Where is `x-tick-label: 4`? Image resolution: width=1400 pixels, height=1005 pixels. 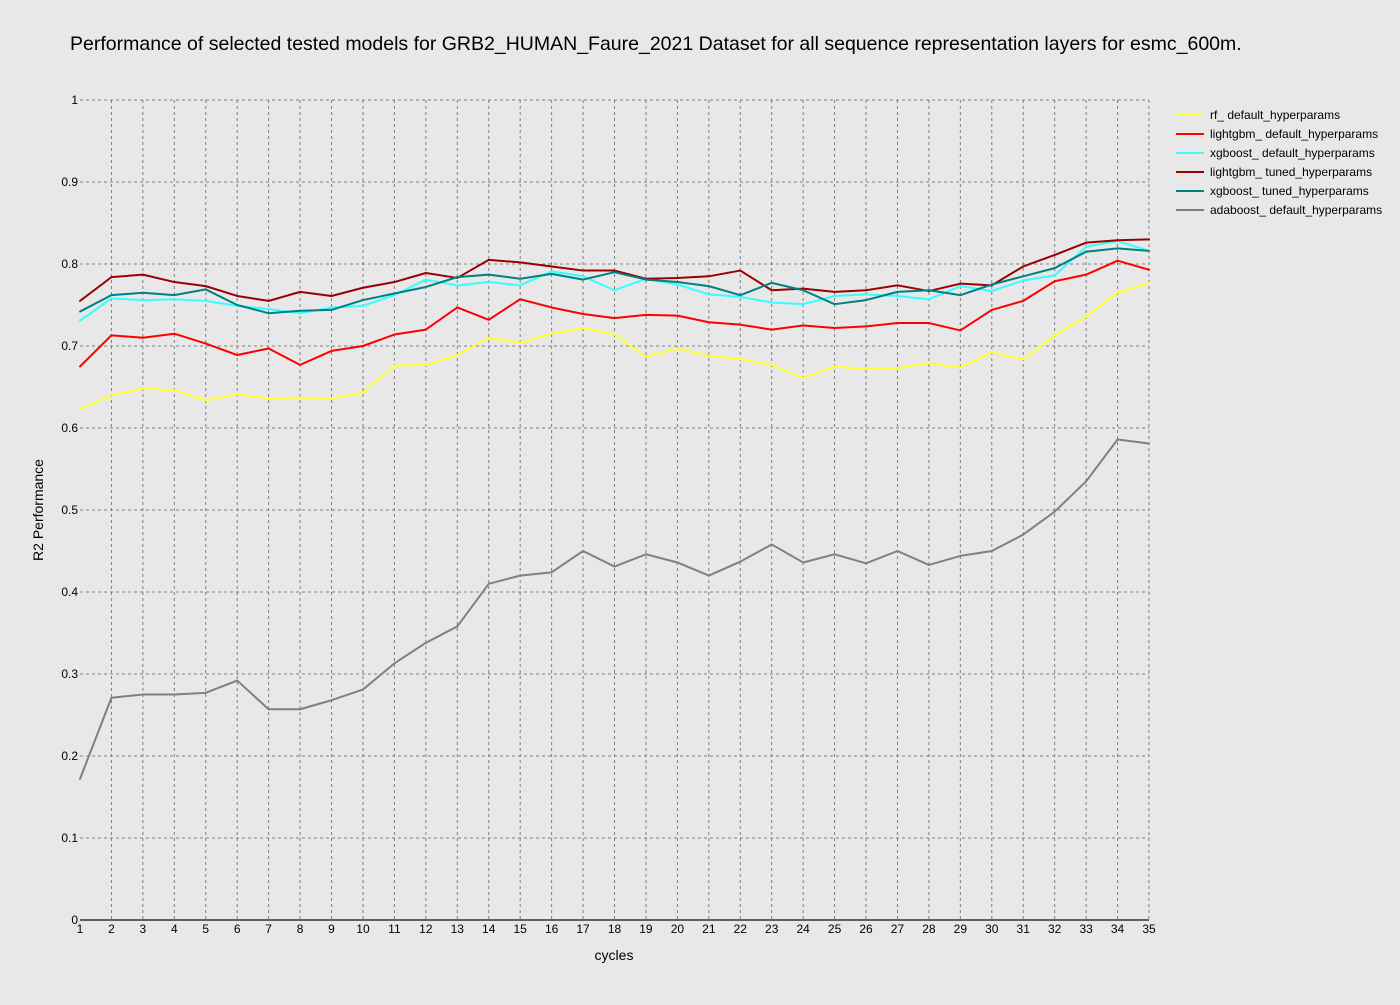
x-tick-label: 4 is located at coordinates (174, 929).